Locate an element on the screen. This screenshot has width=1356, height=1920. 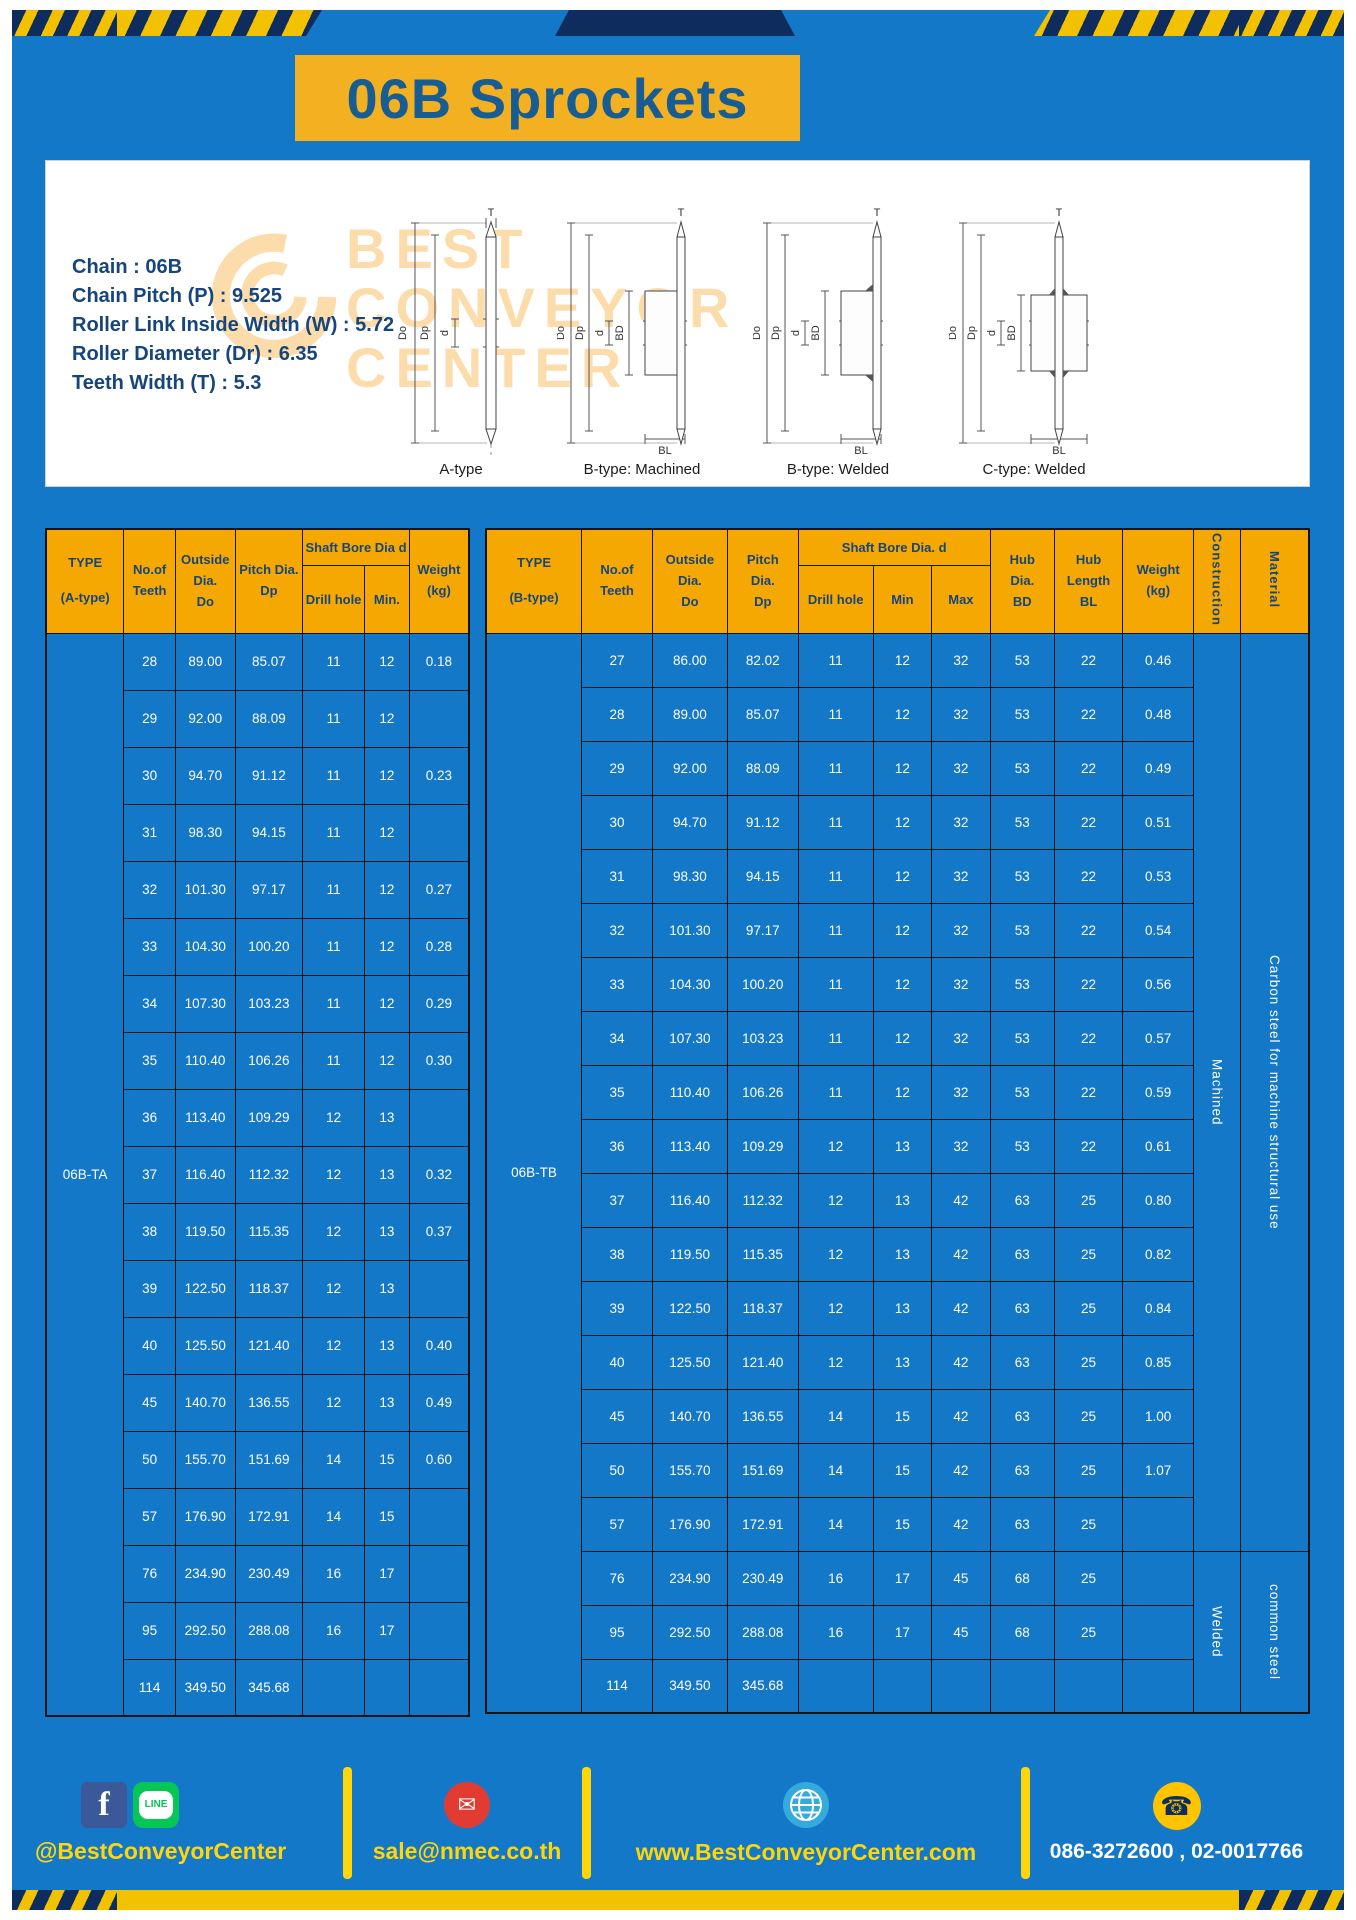
table-row: 37 116.40 112.32 12 13 42 63 25 0.80 is located at coordinates (897, 1200).